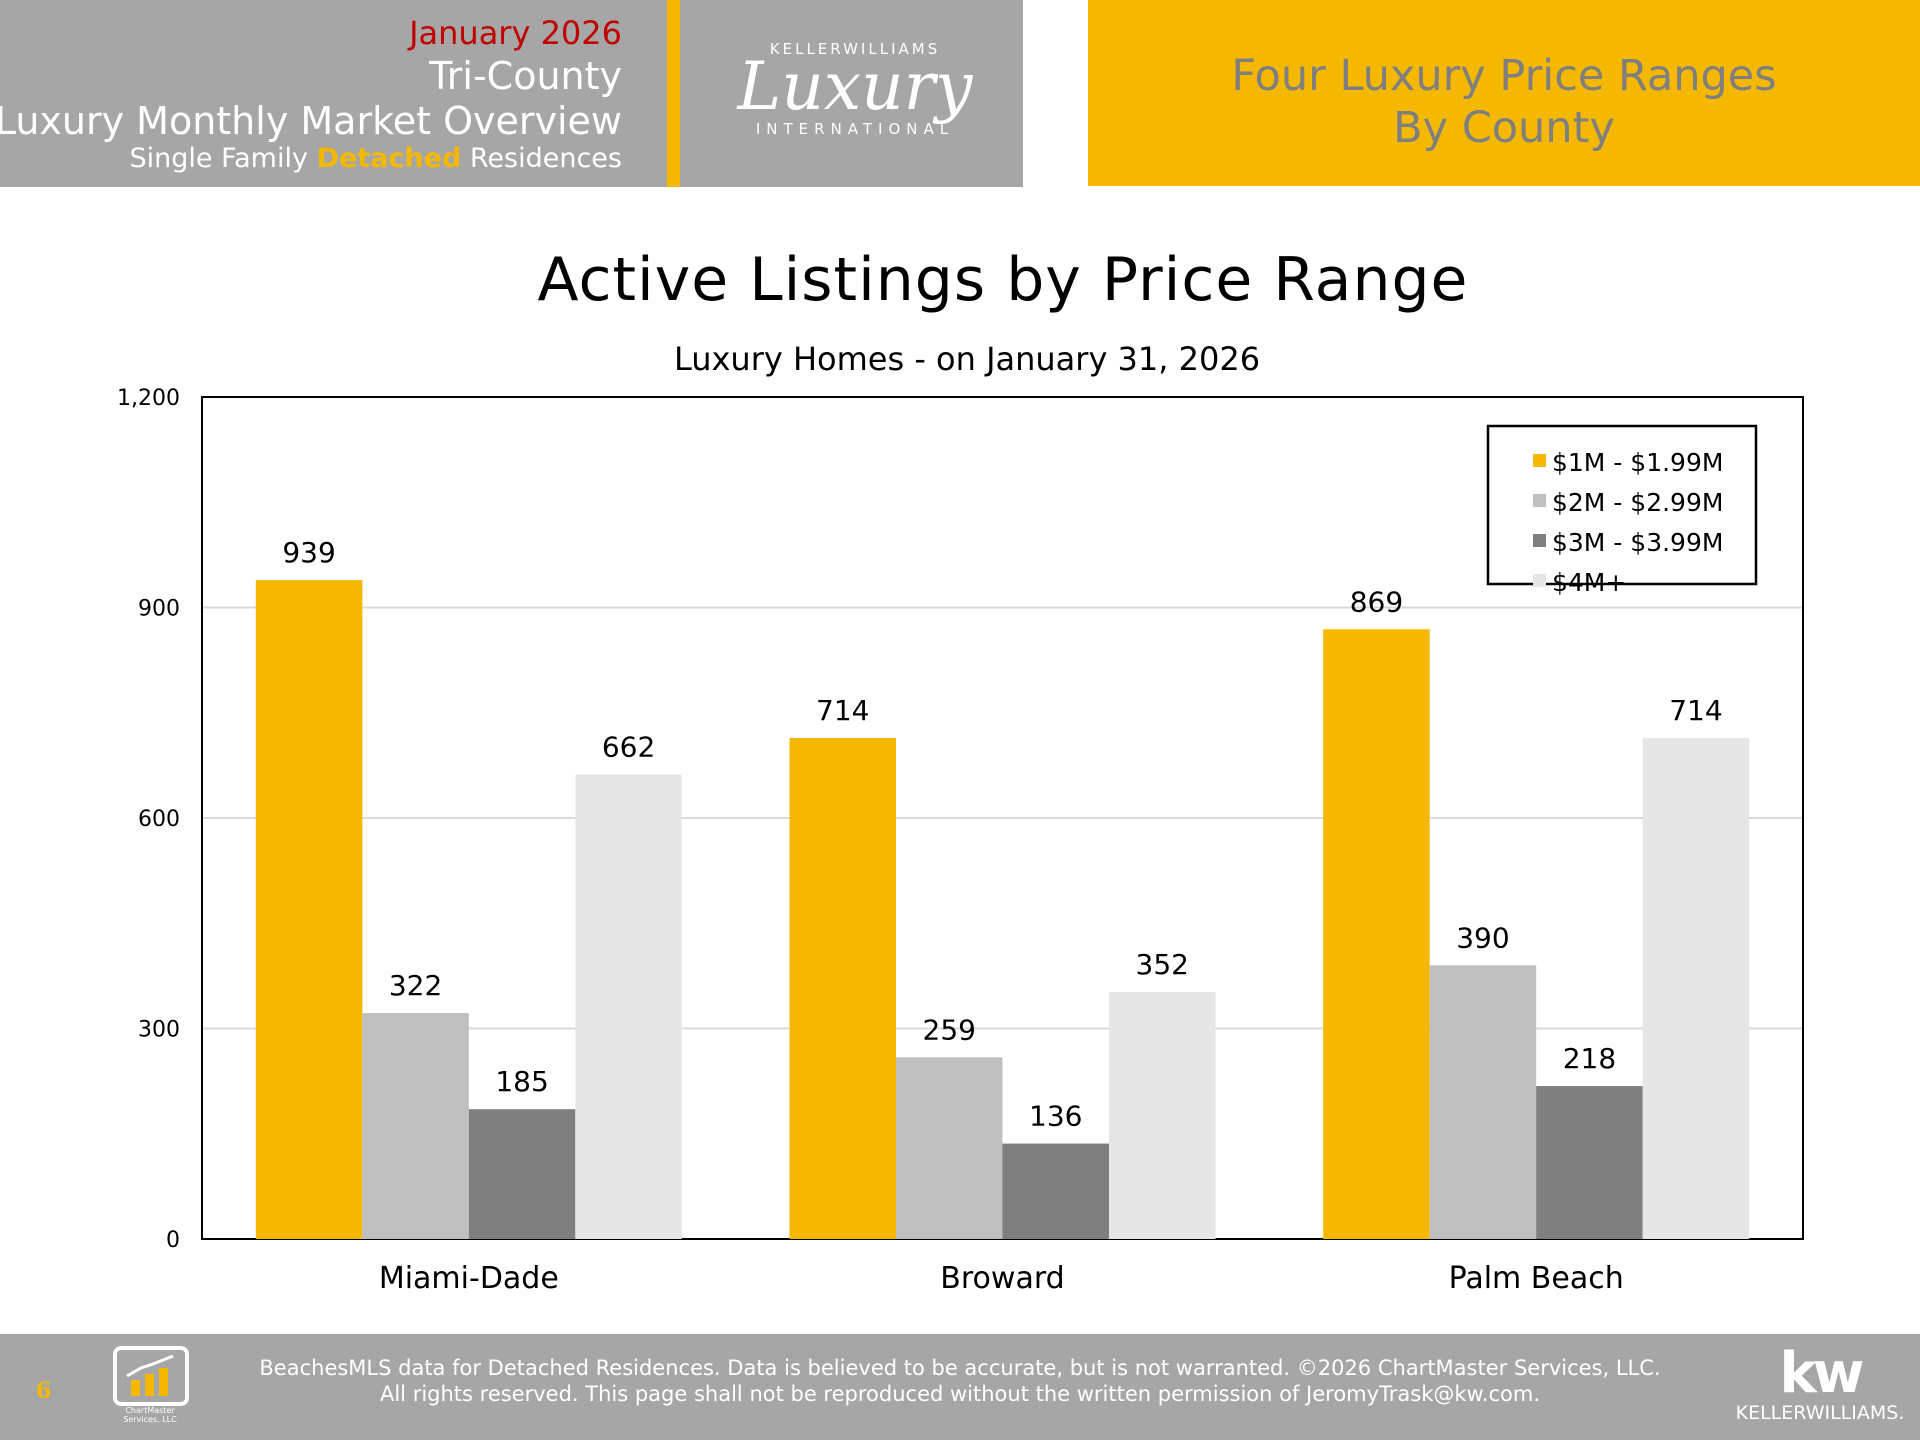 The height and width of the screenshot is (1440, 1920). What do you see at coordinates (855, 86) in the screenshot?
I see `logo-brand-main: Luxury` at bounding box center [855, 86].